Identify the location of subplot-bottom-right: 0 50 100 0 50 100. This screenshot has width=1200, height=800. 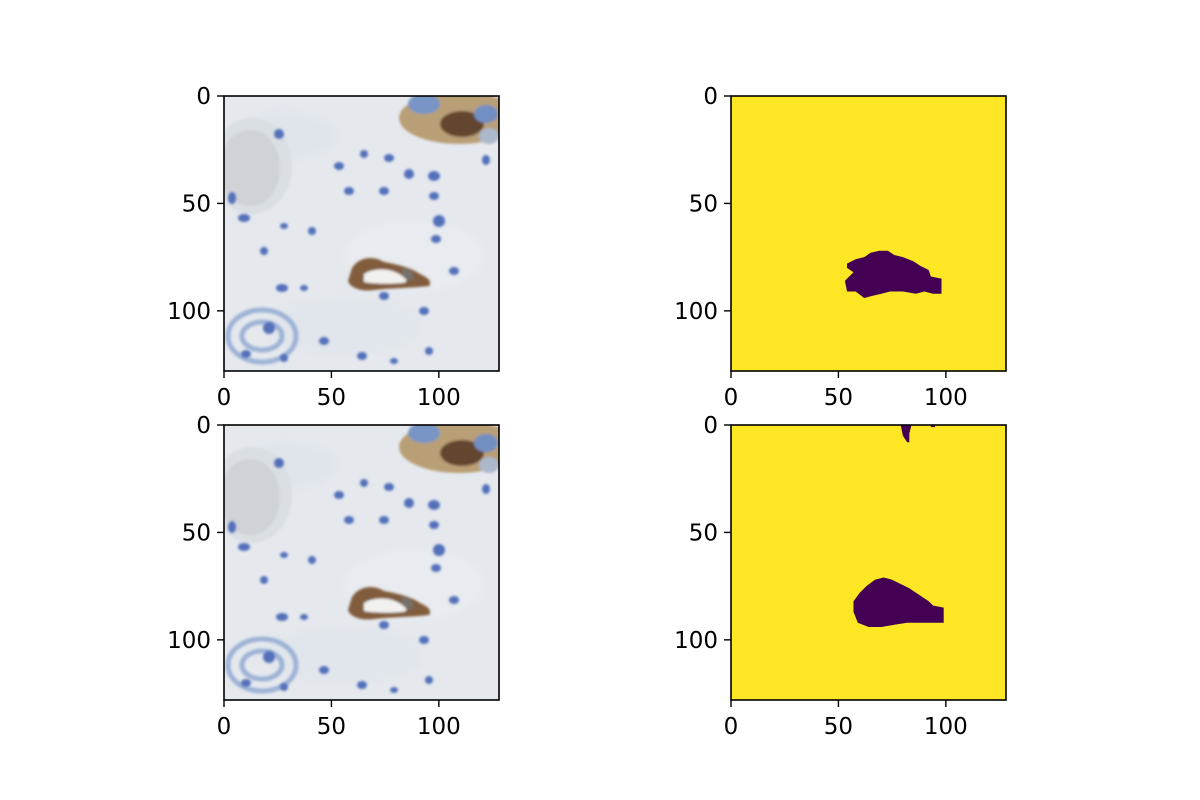
(840, 576).